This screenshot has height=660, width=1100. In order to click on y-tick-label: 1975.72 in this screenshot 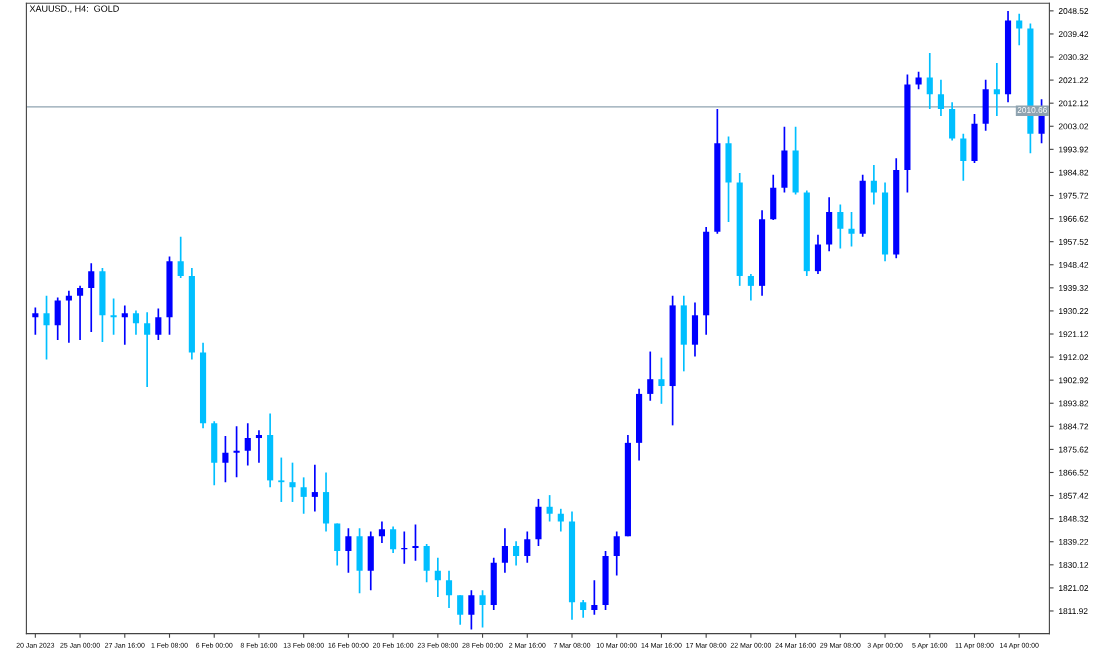, I will do `click(1074, 195)`.